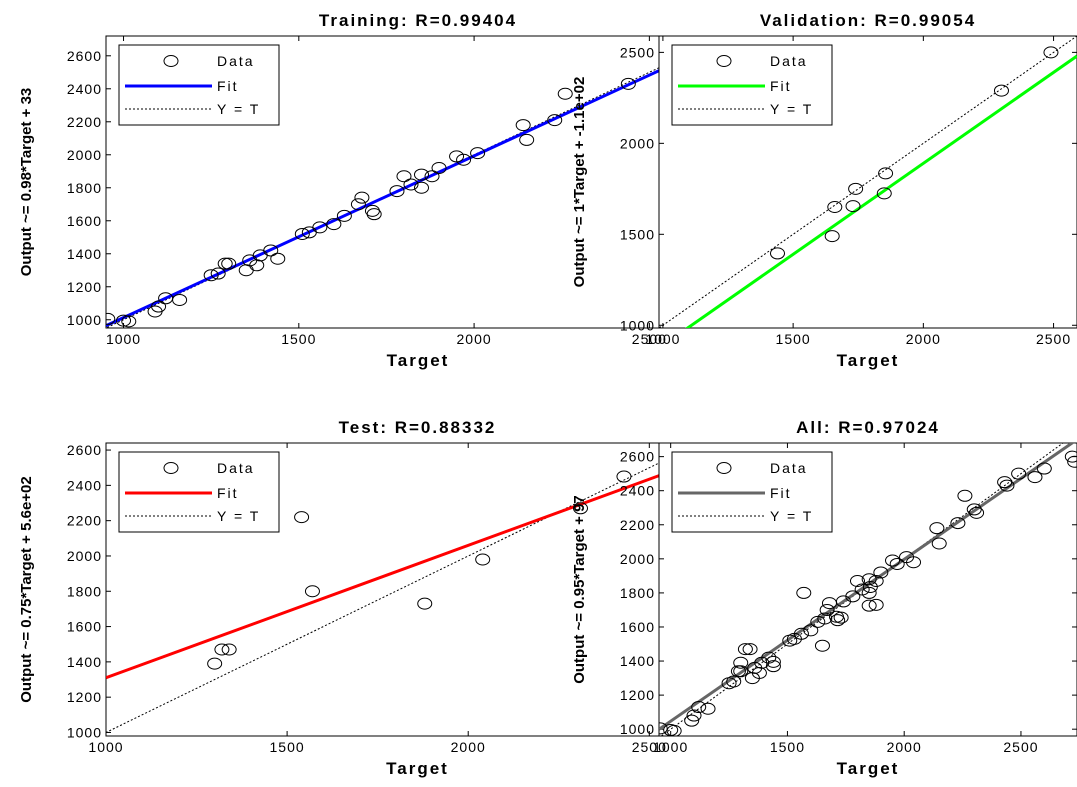  Describe the element at coordinates (868, 427) in the screenshot. I see `chart-title: All: R=0.97024` at that location.